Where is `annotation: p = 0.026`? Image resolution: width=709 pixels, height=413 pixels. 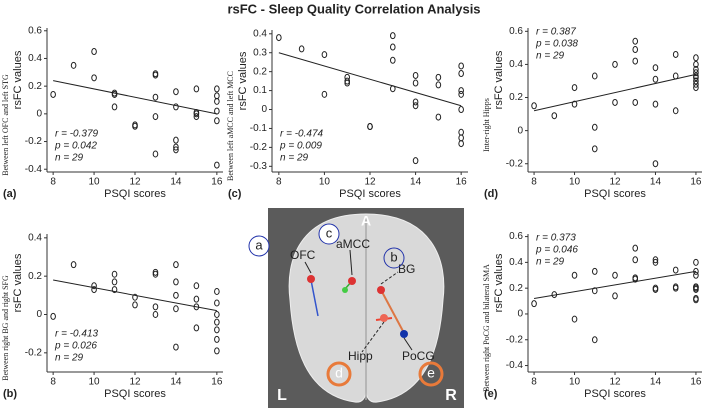 annotation: p = 0.026 is located at coordinates (75, 346).